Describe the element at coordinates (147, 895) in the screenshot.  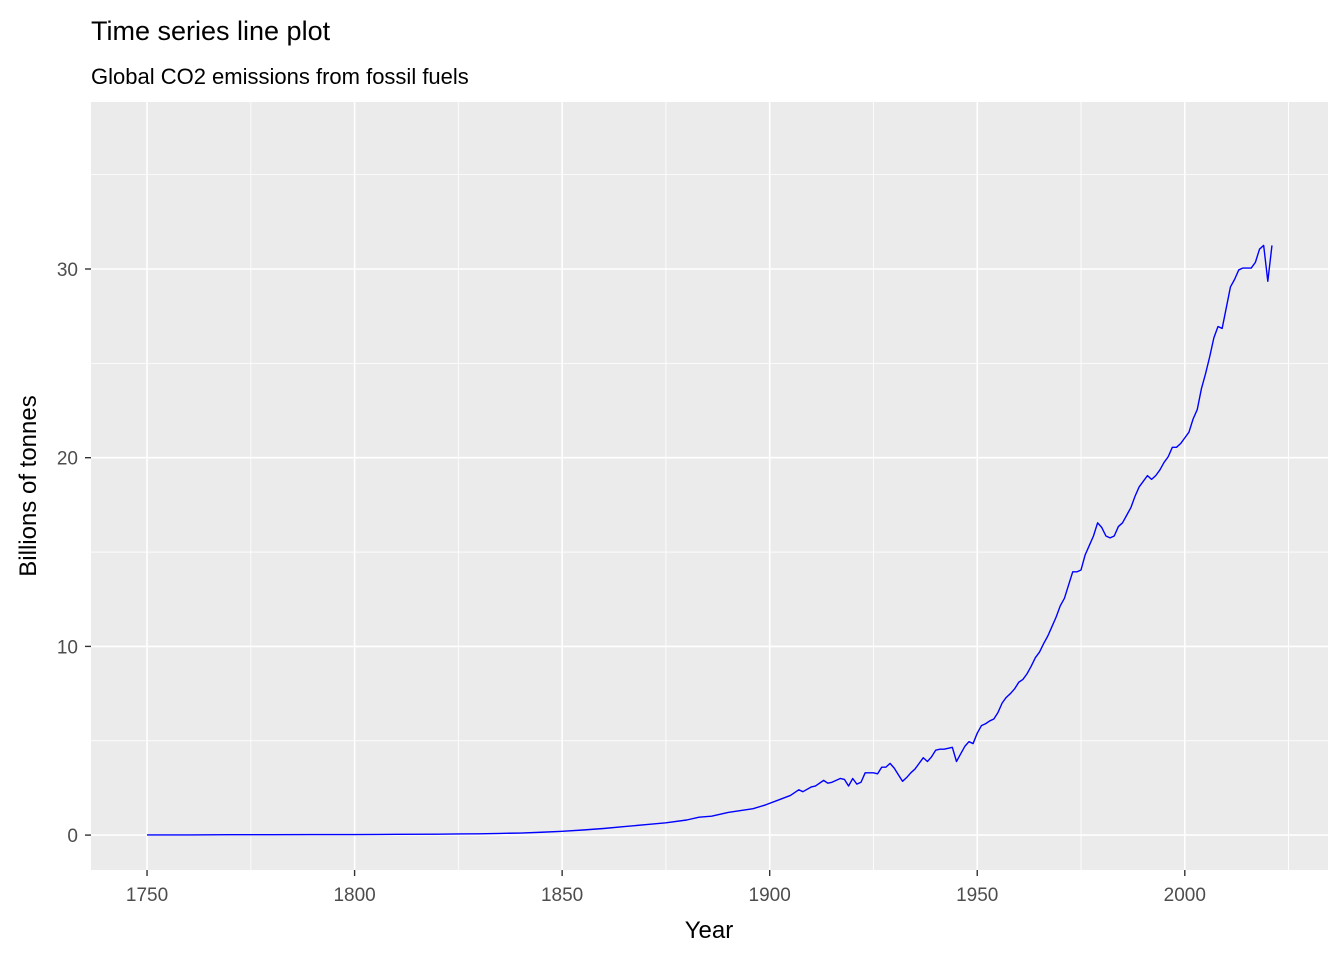
I see `x-tick-label: 1750` at that location.